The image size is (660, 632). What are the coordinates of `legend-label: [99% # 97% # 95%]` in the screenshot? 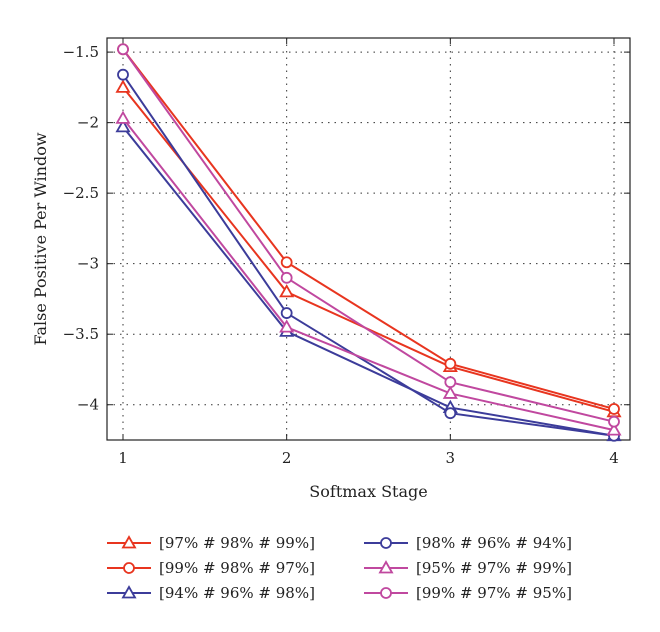 It's located at (494, 593).